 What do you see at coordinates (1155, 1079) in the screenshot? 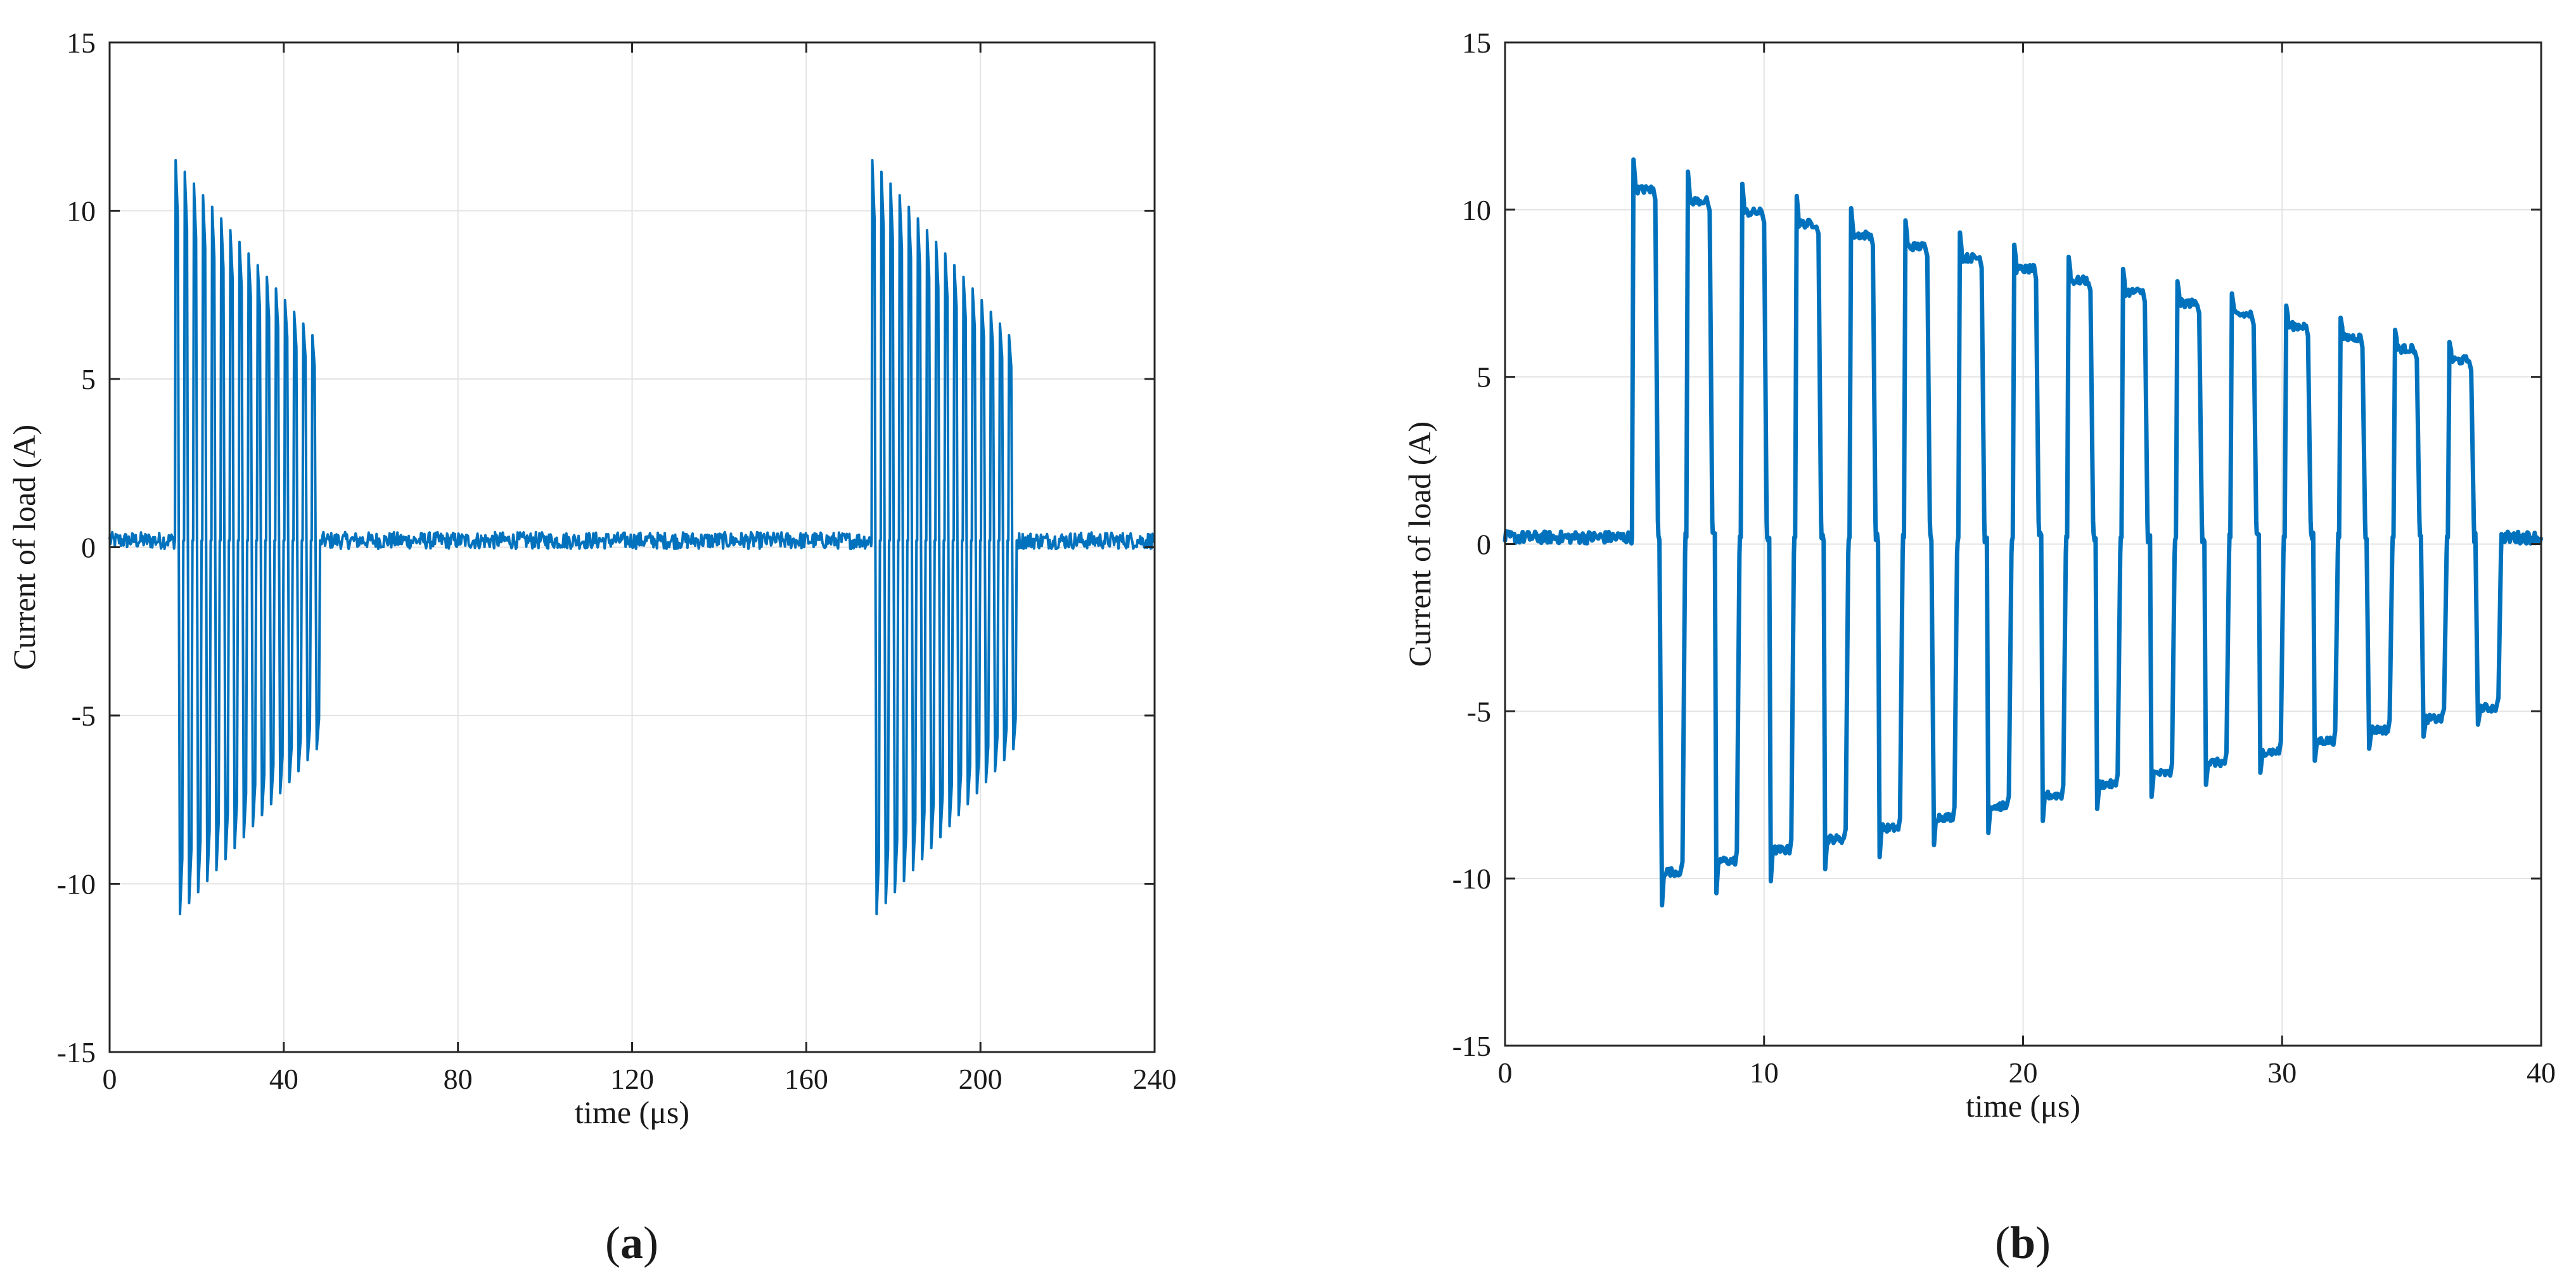
I see `x-tick-label: 240` at bounding box center [1155, 1079].